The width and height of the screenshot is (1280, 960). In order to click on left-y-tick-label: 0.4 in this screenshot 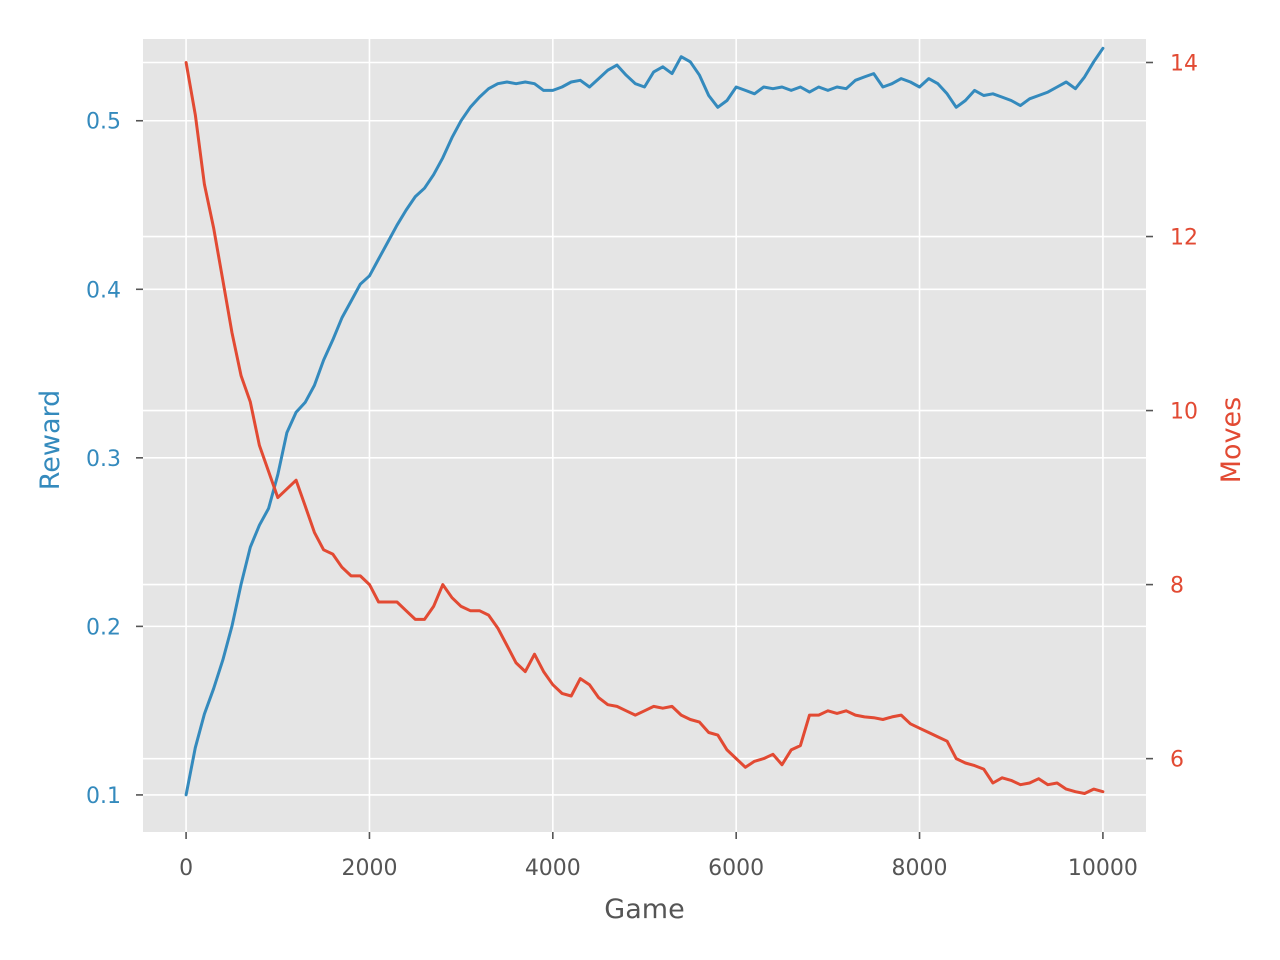, I will do `click(103, 290)`.